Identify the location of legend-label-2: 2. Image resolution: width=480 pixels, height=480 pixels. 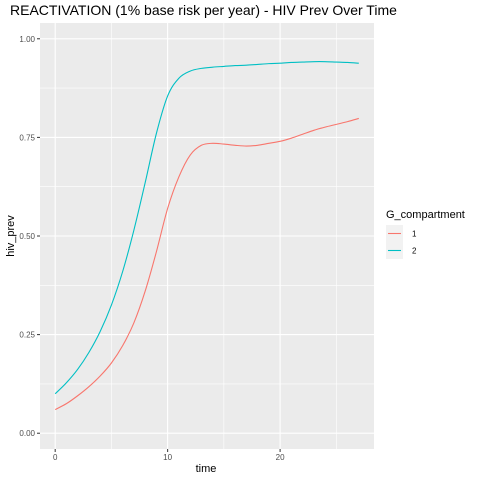
(414, 251).